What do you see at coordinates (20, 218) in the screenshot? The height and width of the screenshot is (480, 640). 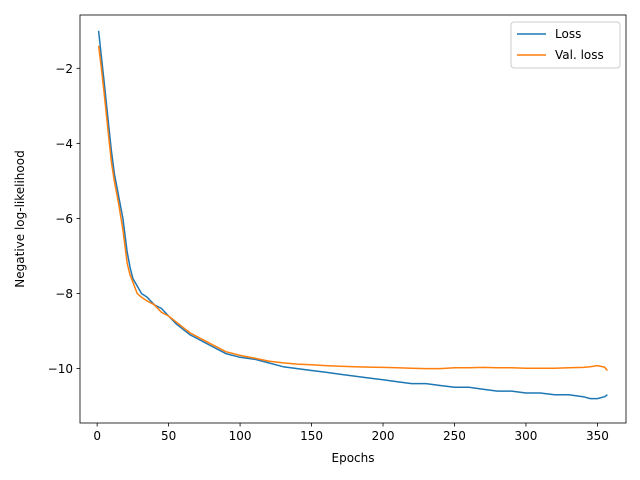 I see `y-axis-label: Negative log-likelihood` at bounding box center [20, 218].